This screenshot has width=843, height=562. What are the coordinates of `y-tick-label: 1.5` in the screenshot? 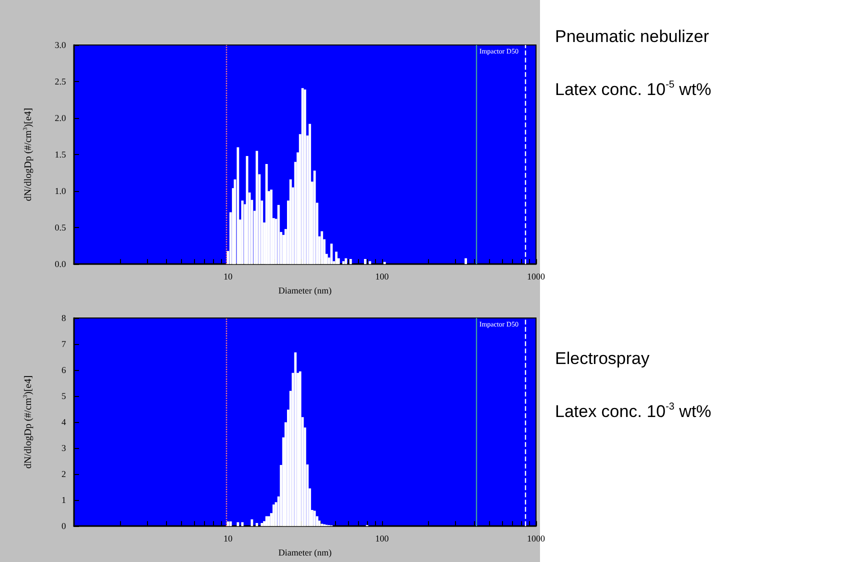 It's located at (60, 155).